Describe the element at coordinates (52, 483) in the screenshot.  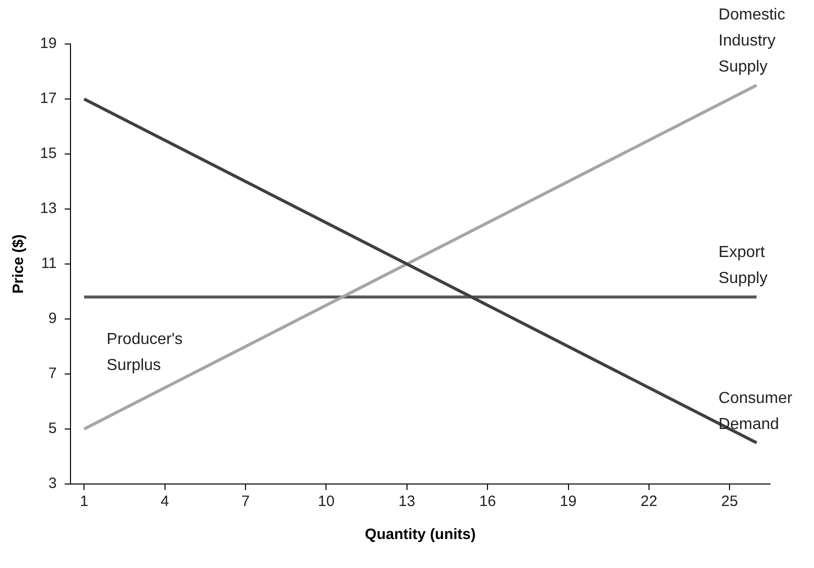
I see `y-tick-label: 3` at that location.